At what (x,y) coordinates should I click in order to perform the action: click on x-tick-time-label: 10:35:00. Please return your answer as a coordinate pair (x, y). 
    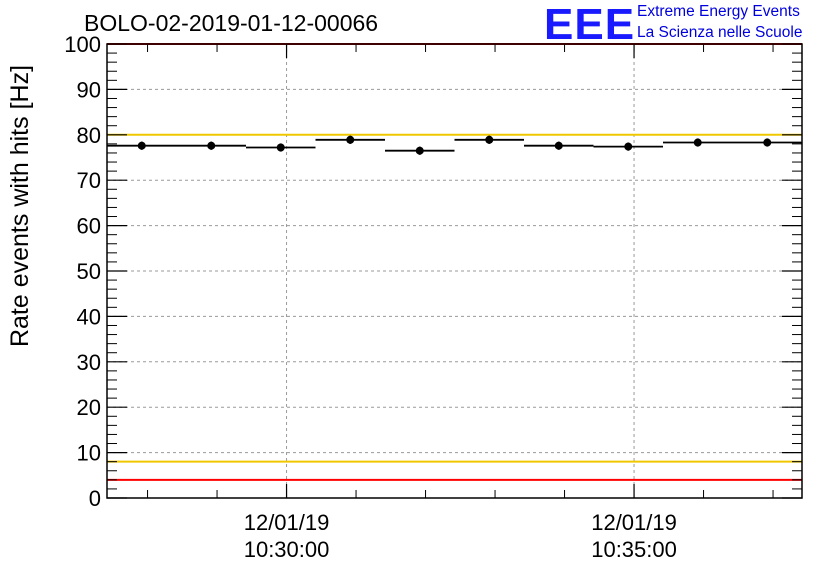
    Looking at the image, I should click on (634, 549).